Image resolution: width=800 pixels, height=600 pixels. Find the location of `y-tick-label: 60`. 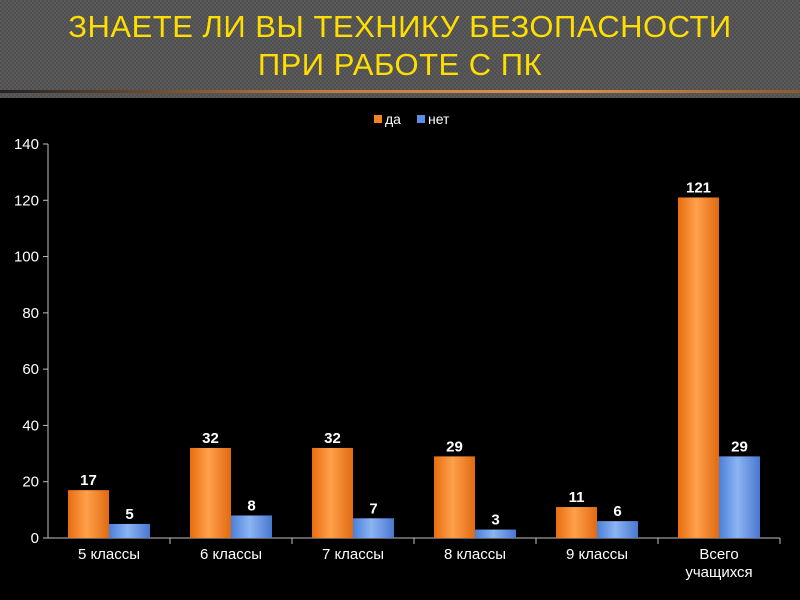

y-tick-label: 60 is located at coordinates (30, 369).